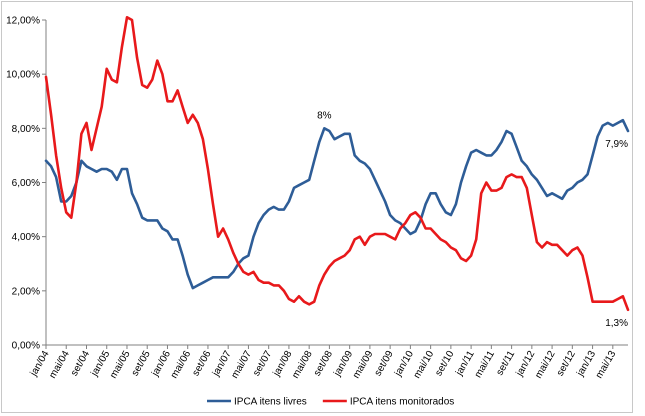  I want to click on annotation-label: 1,3%, so click(616, 323).